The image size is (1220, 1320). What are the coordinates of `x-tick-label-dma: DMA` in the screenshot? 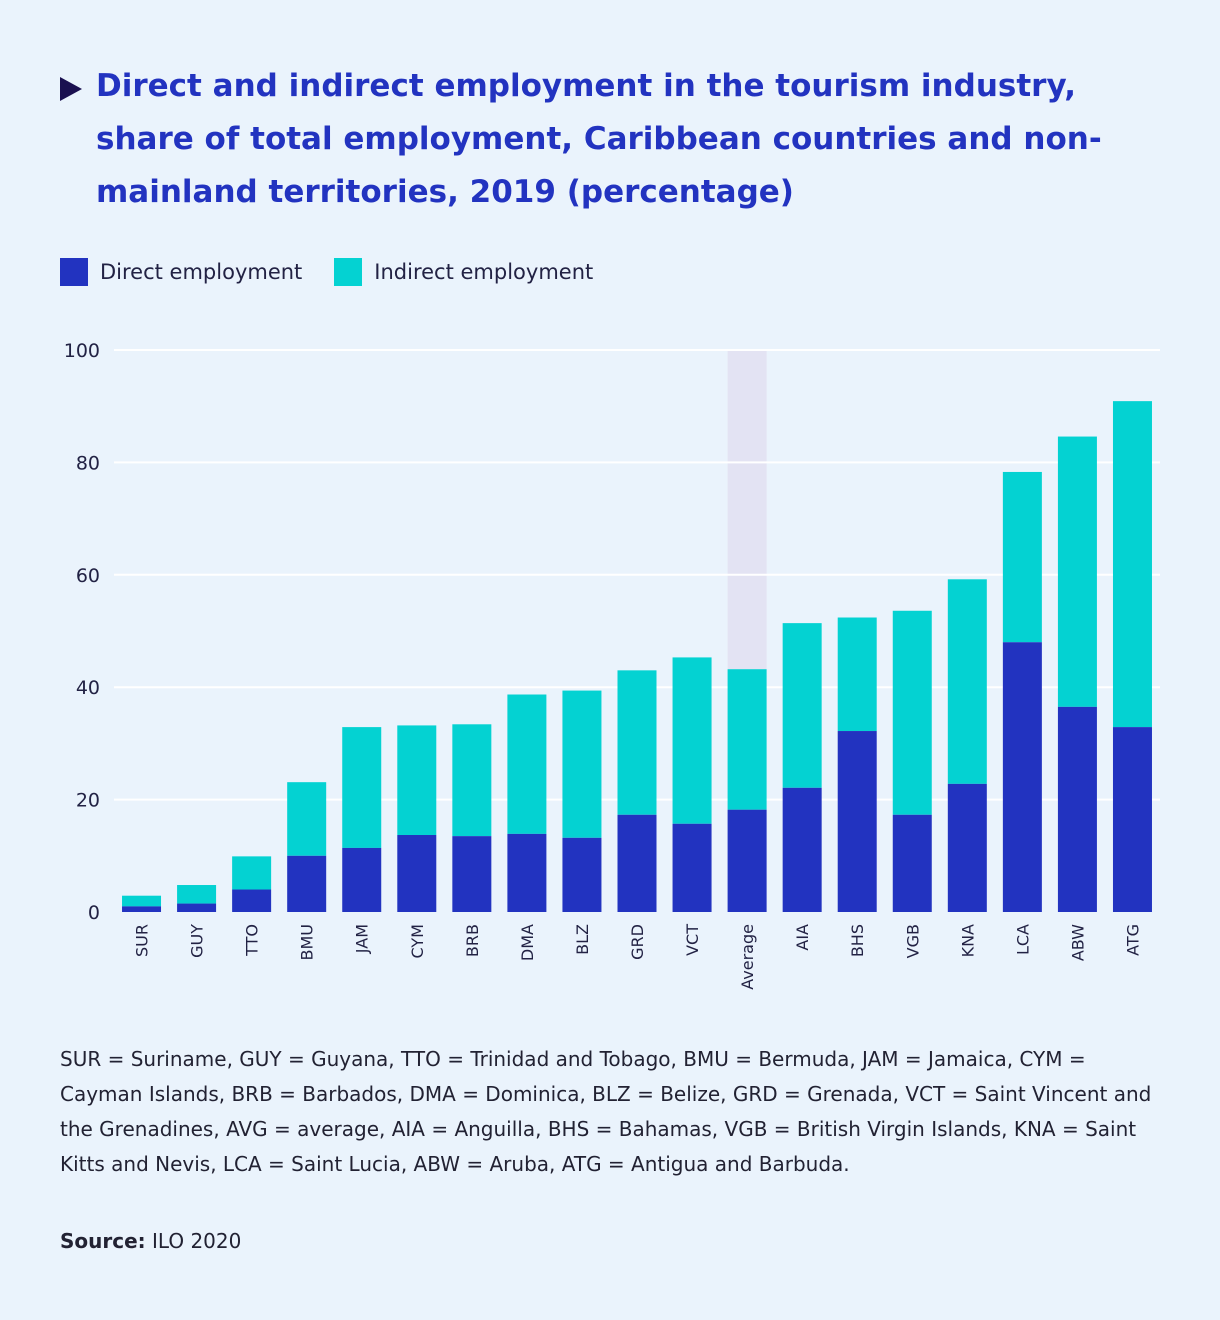 It's located at (527, 942).